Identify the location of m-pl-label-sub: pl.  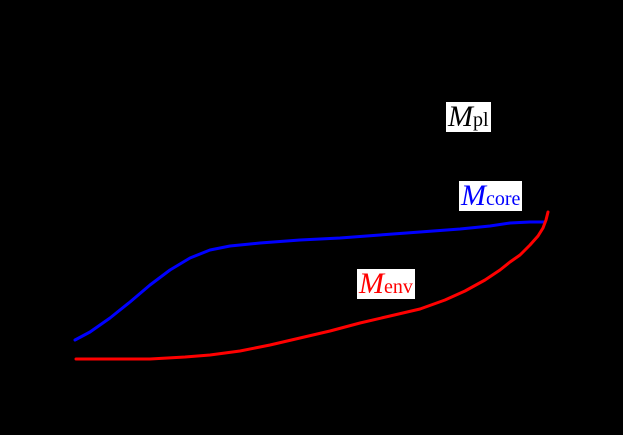
(481, 120).